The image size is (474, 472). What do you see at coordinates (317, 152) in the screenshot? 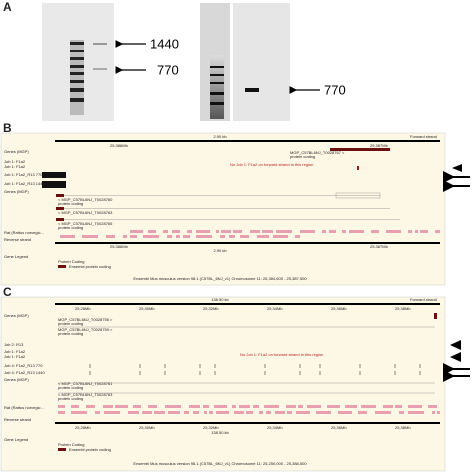
I see `gene-name: MGP_C57BL6NJ_T0028767 >` at bounding box center [317, 152].